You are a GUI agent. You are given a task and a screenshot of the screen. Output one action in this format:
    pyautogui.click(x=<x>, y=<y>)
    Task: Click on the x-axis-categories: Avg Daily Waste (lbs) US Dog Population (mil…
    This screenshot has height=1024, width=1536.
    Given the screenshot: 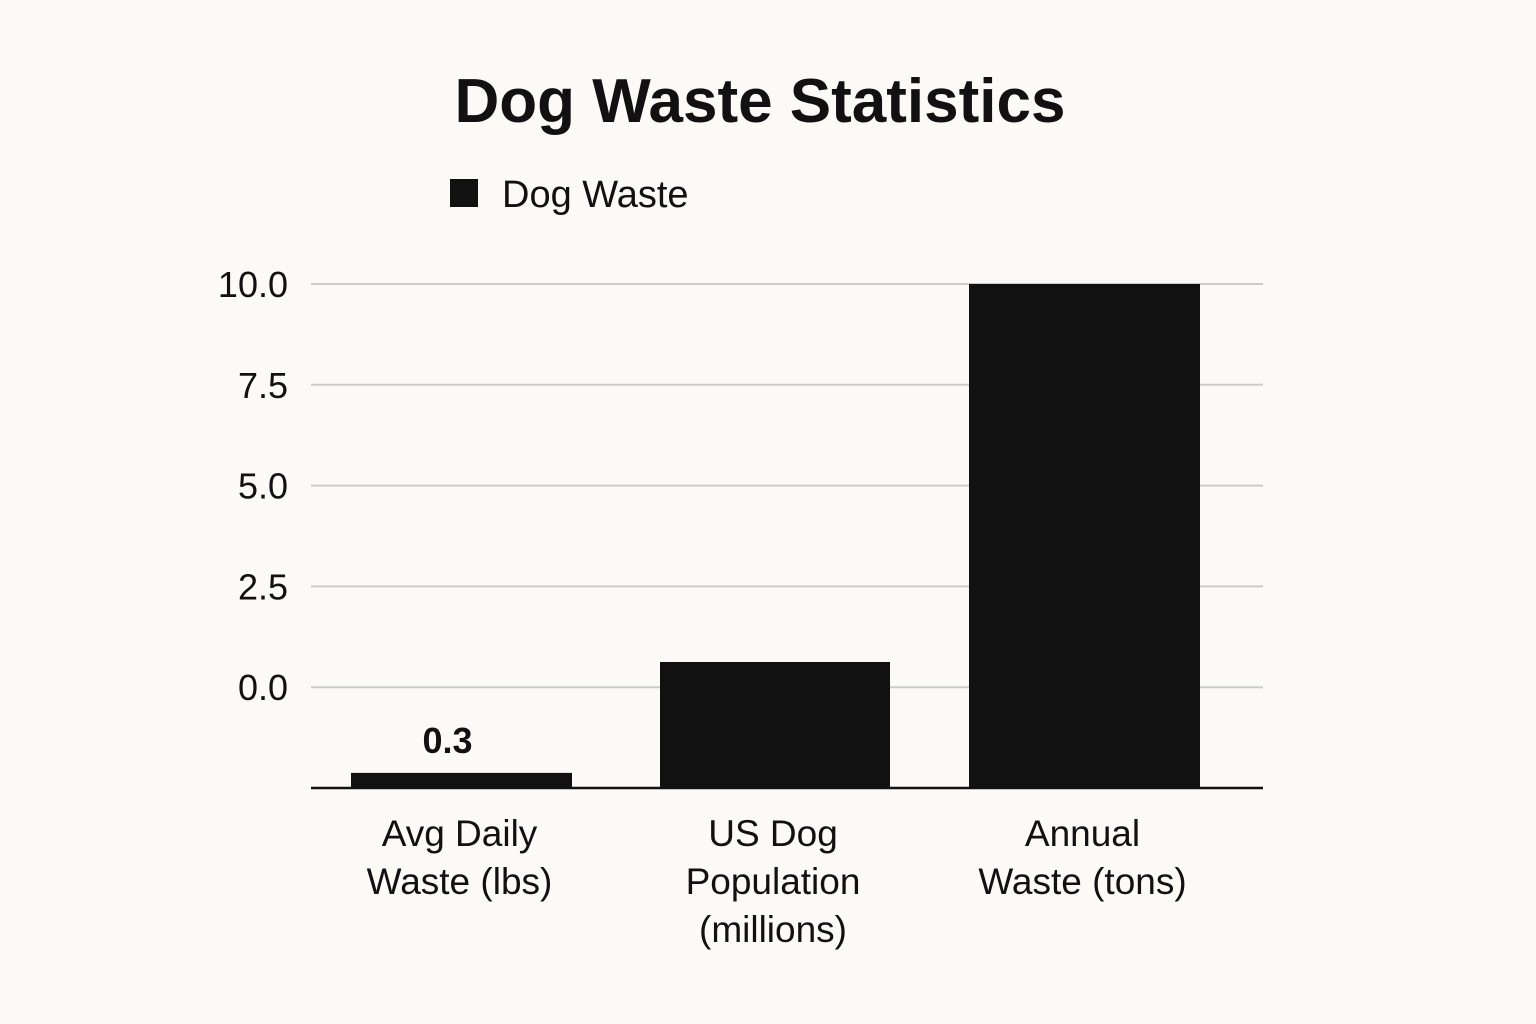 What is the action you would take?
    pyautogui.click(x=777, y=881)
    